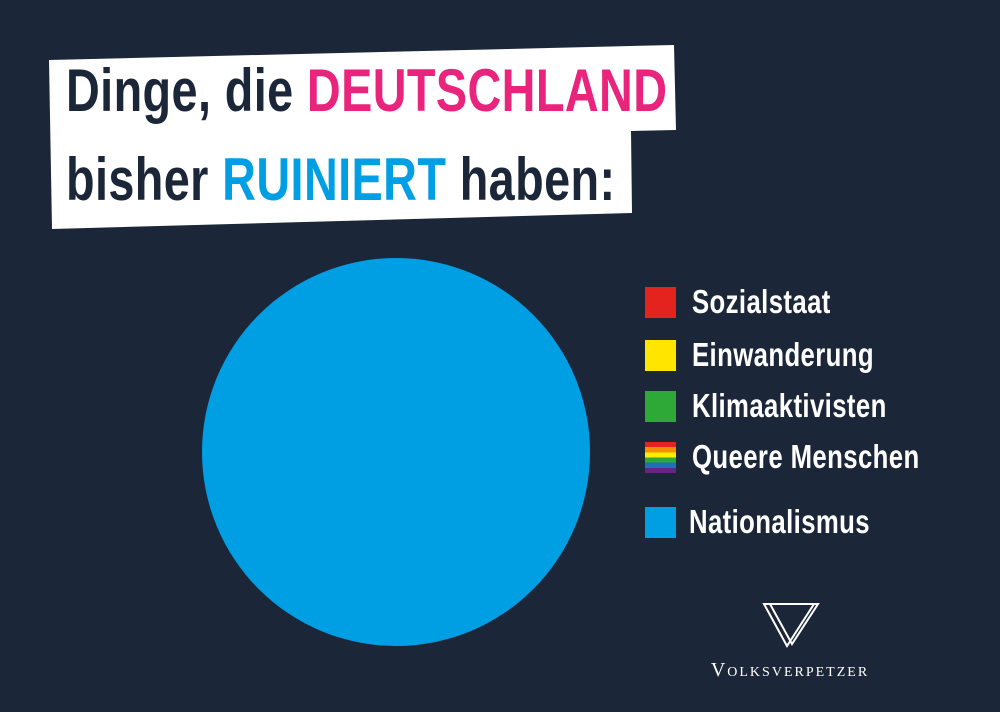 The width and height of the screenshot is (1000, 712). I want to click on title-text: haben:, so click(531, 179).